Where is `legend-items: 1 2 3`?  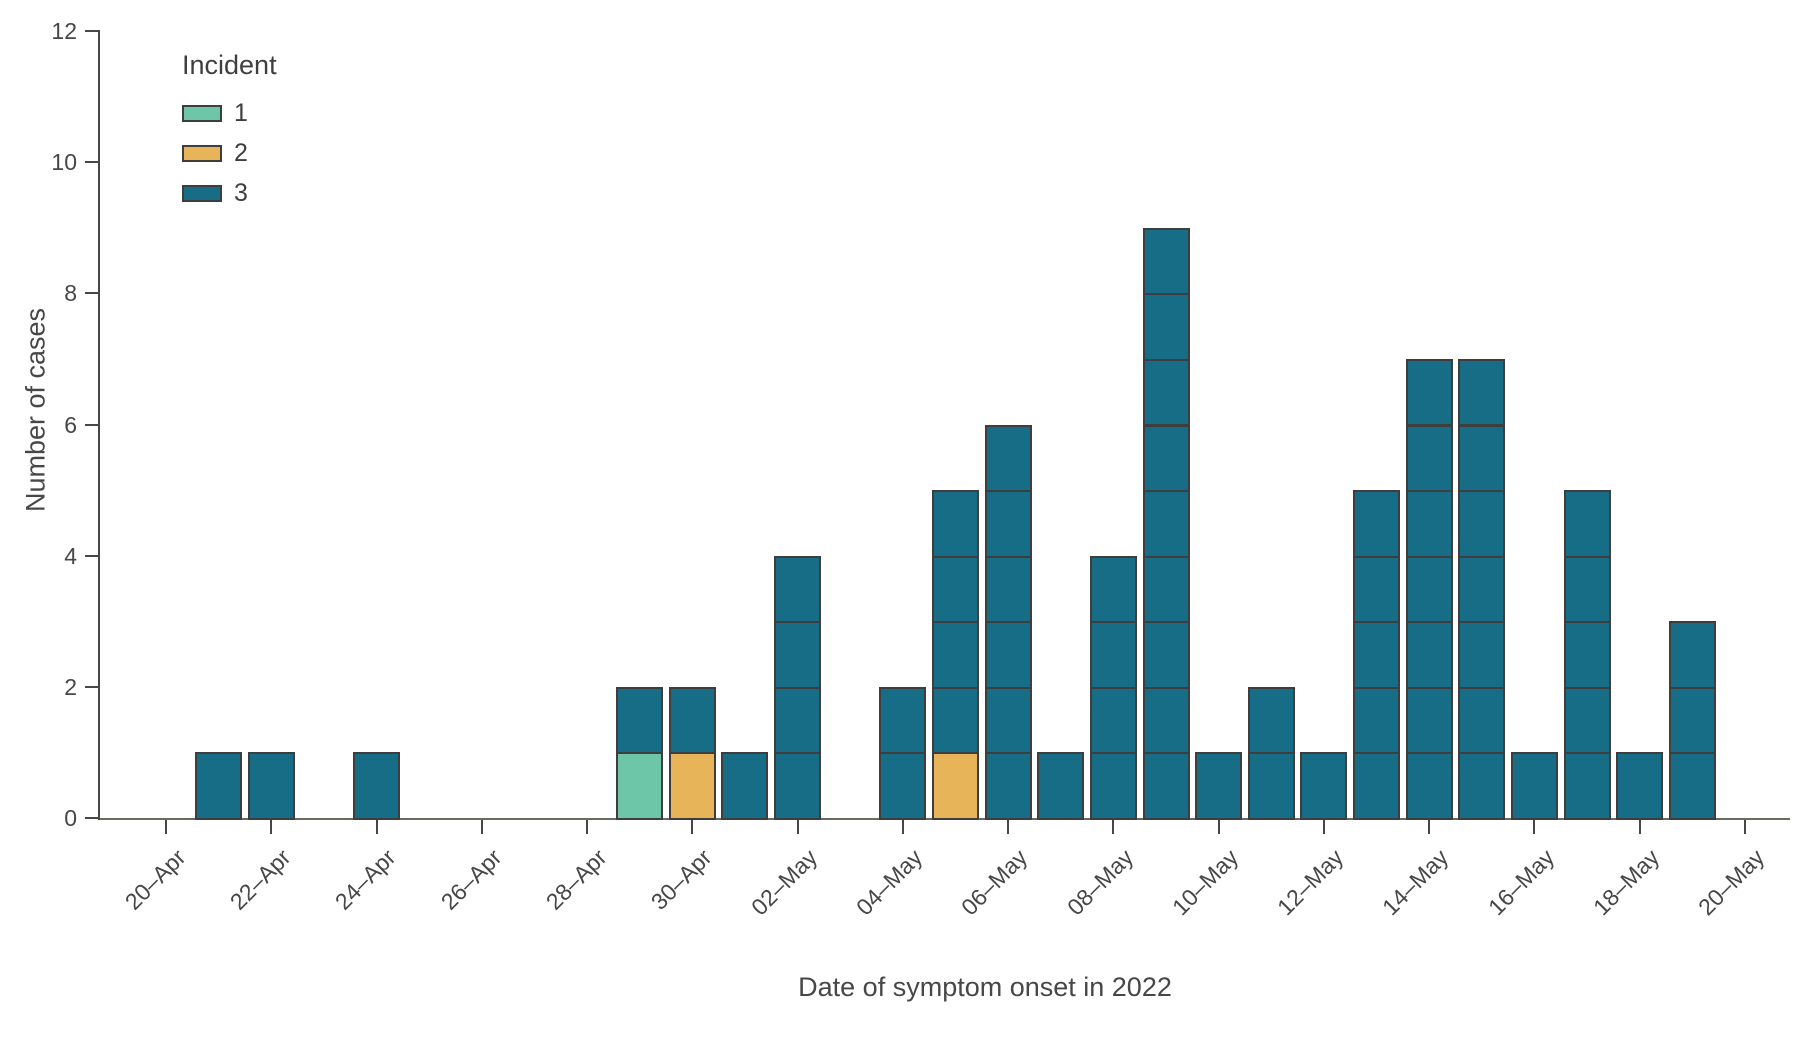 legend-items: 1 2 3 is located at coordinates (229, 152).